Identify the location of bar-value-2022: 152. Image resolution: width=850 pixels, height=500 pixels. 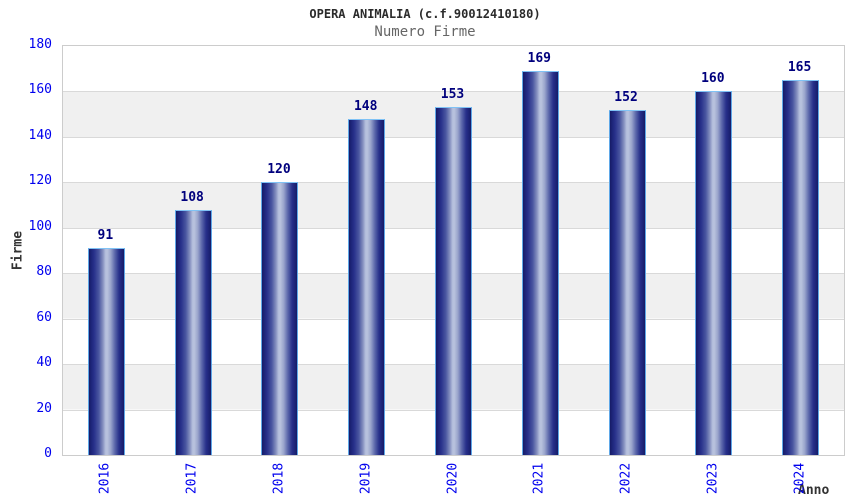
(626, 97).